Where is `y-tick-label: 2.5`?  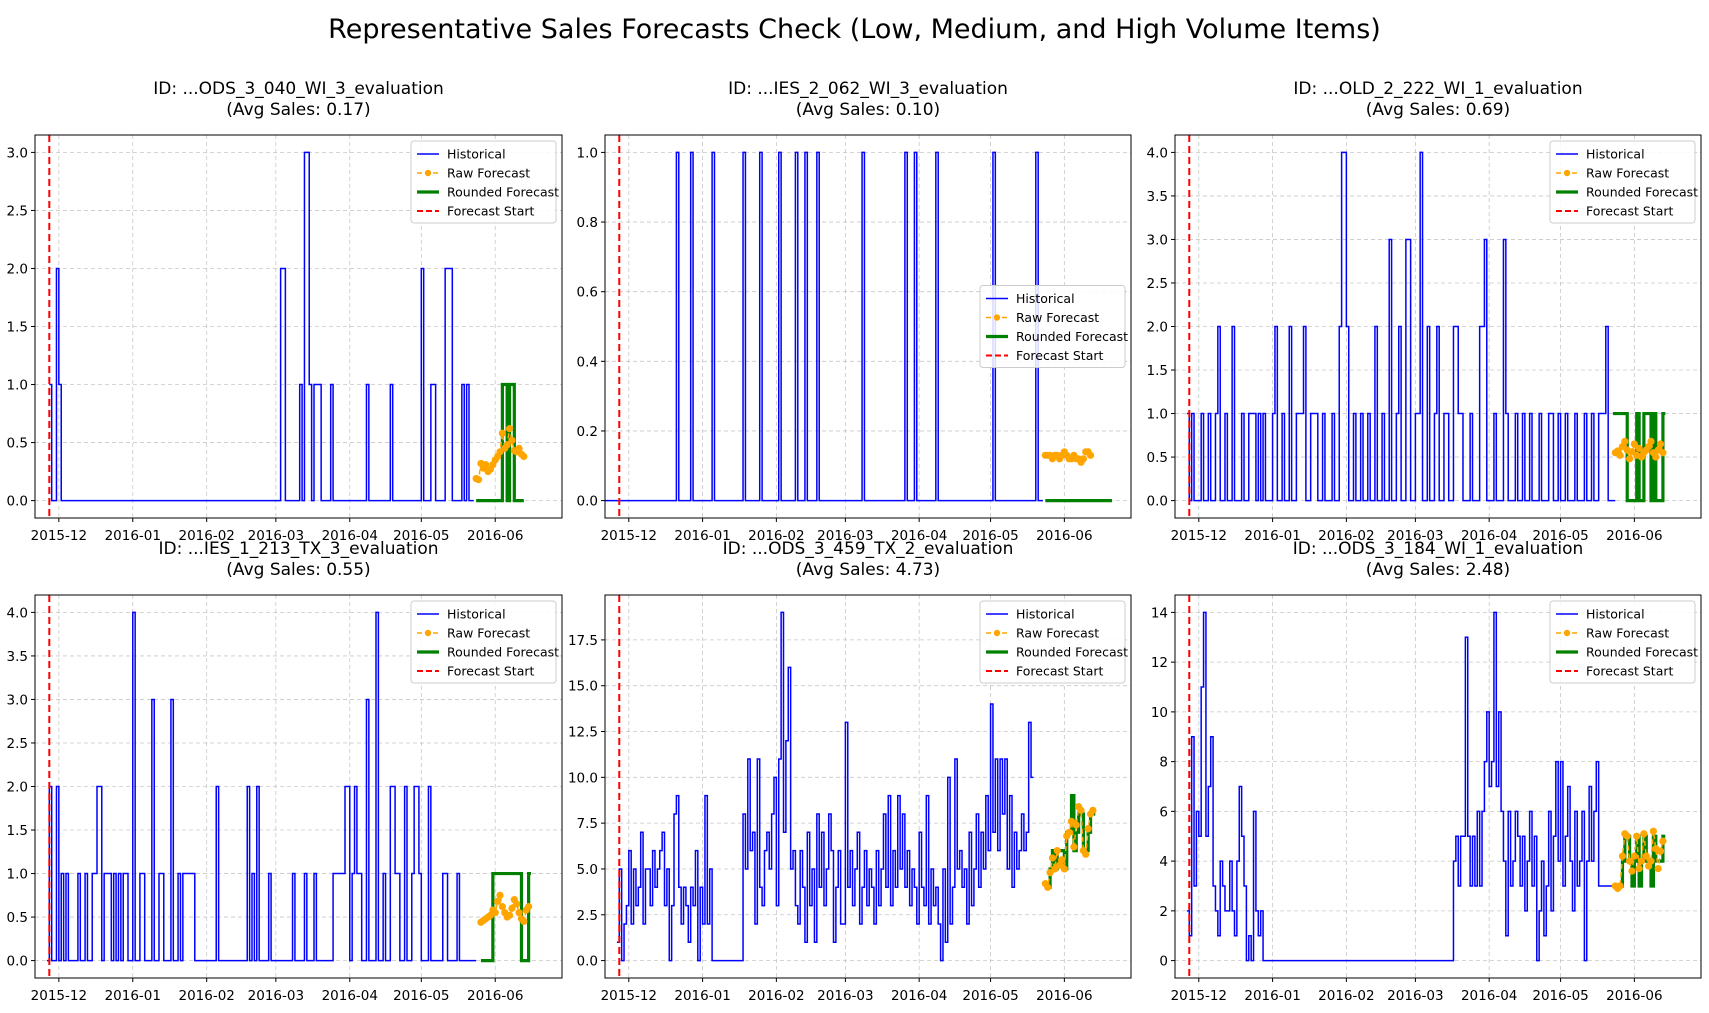
y-tick-label: 2.5 is located at coordinates (1157, 284).